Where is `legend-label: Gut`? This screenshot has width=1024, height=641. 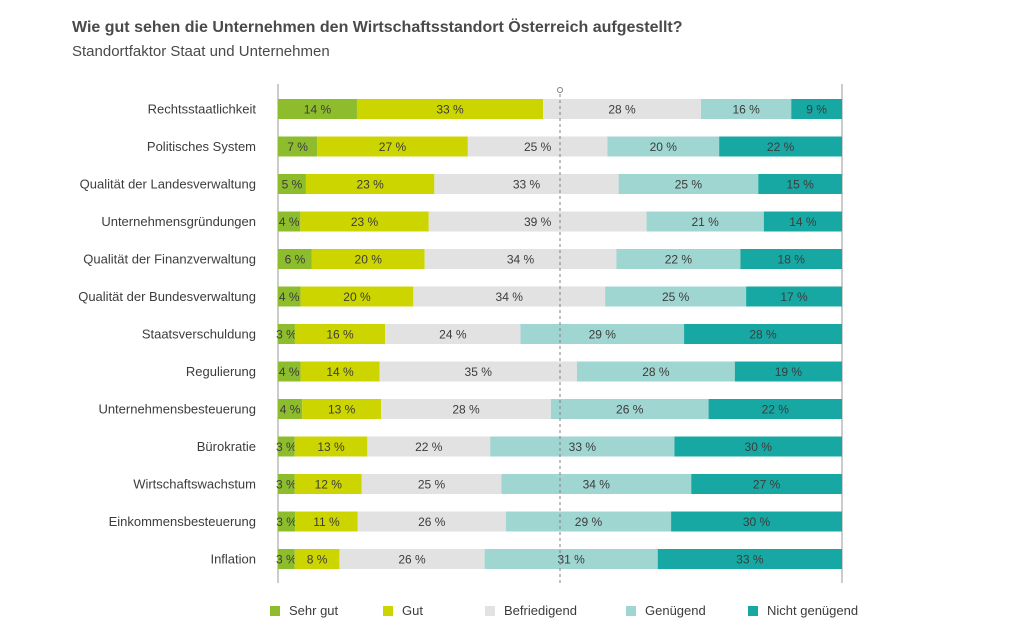
legend-label: Gut is located at coordinates (412, 610).